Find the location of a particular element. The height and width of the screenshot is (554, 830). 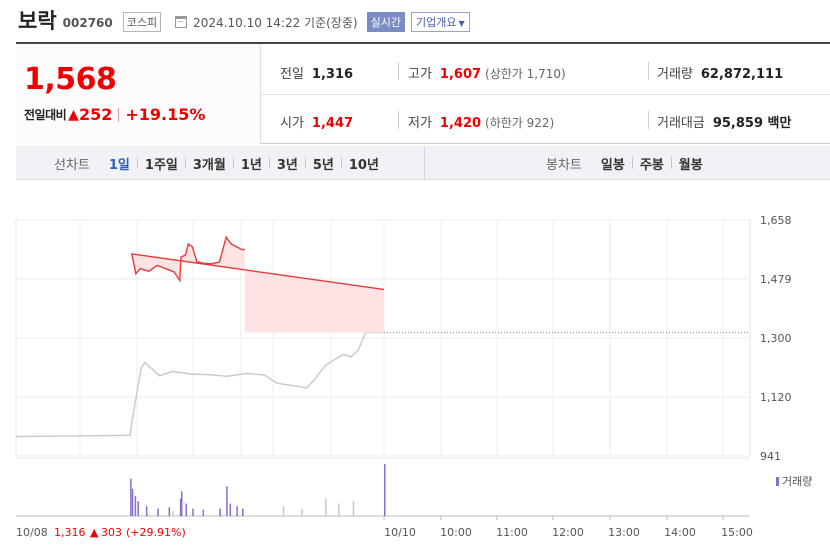

realtime-badge: 실시간 is located at coordinates (385, 21).